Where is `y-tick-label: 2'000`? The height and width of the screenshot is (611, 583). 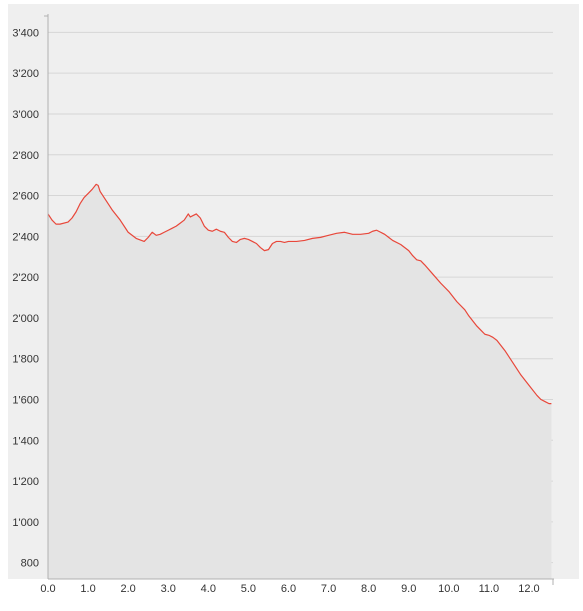 y-tick-label: 2'000 is located at coordinates (25, 319).